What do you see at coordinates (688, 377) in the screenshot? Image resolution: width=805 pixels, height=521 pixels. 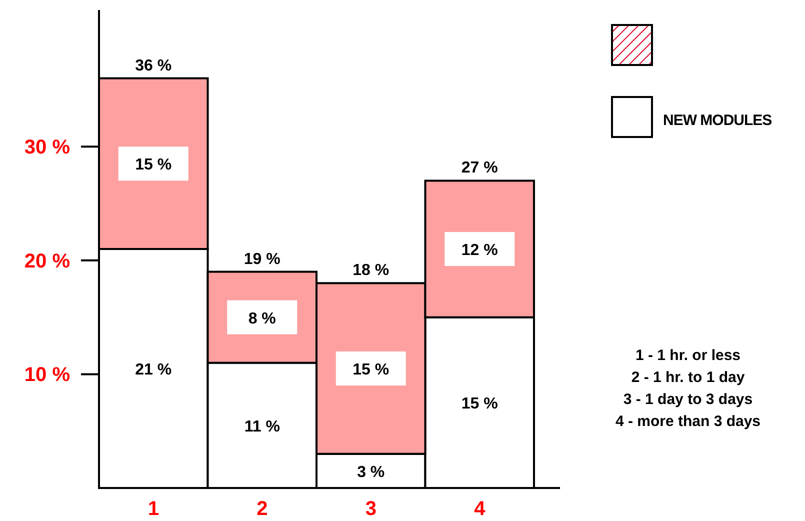 I see `text: 2 - 1 hr. to 1 day` at bounding box center [688, 377].